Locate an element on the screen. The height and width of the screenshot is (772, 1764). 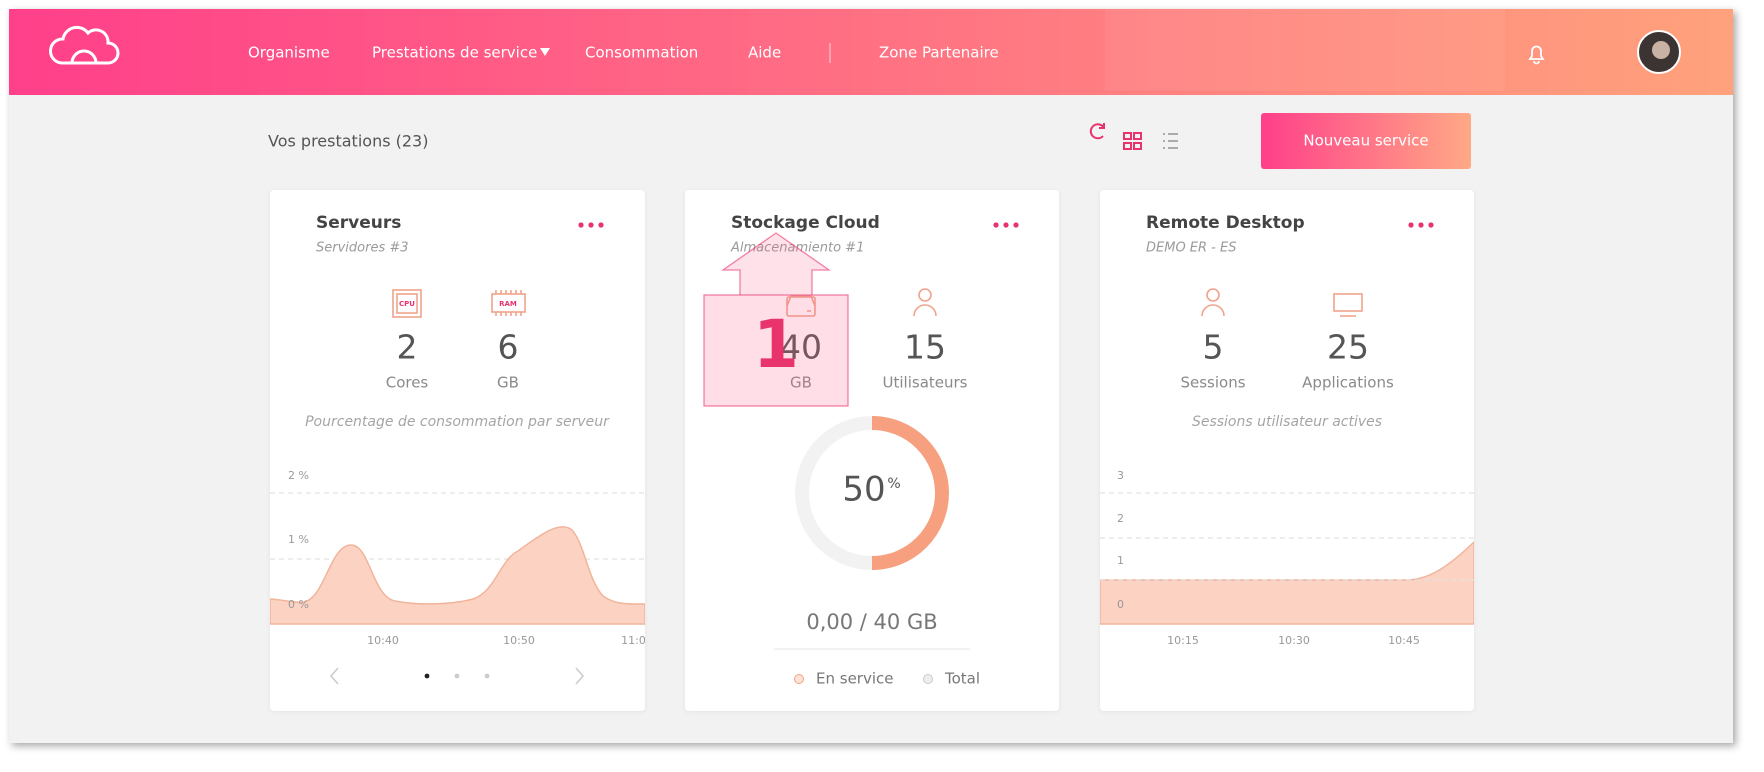
x-tick-label: 11:00 is located at coordinates (637, 640).